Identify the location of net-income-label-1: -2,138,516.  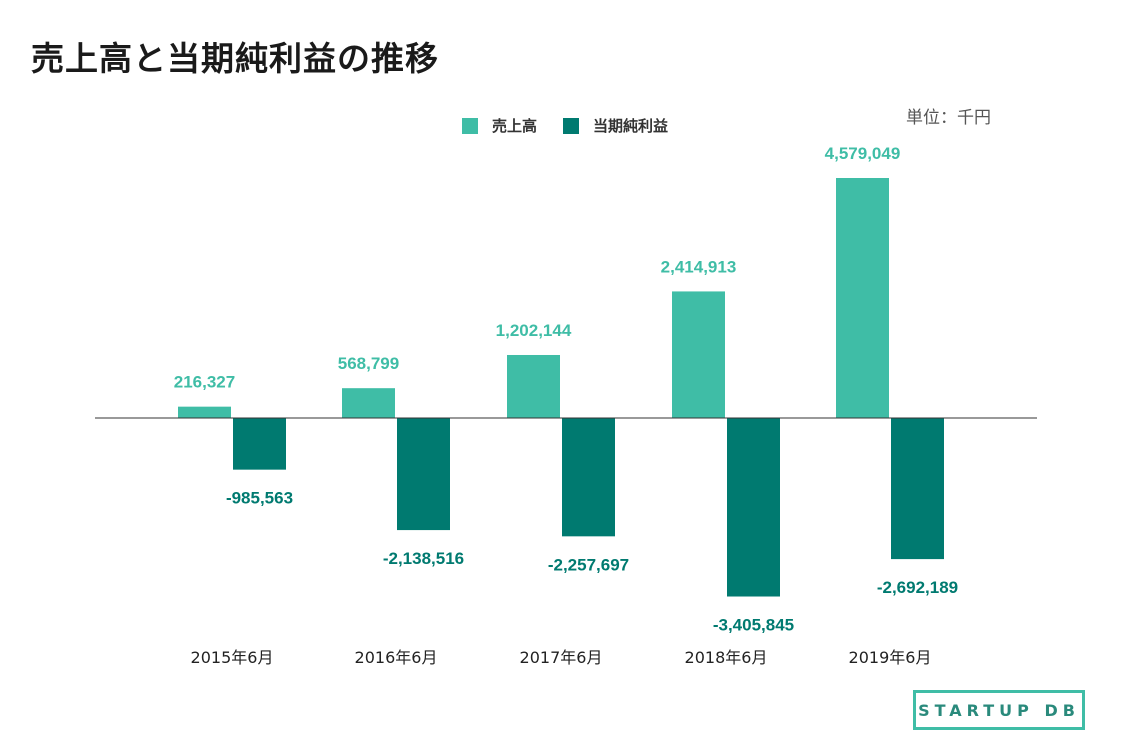
(423, 558).